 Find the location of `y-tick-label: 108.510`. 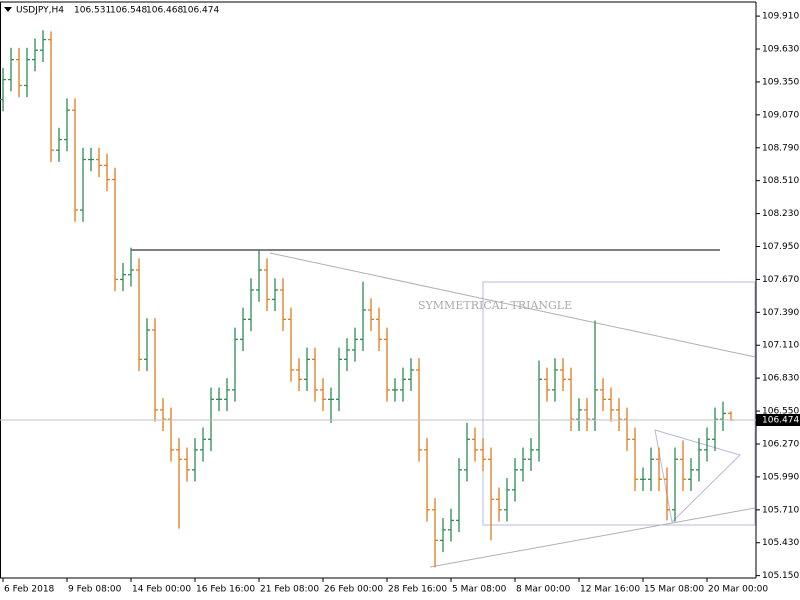

y-tick-label: 108.510 is located at coordinates (780, 181).